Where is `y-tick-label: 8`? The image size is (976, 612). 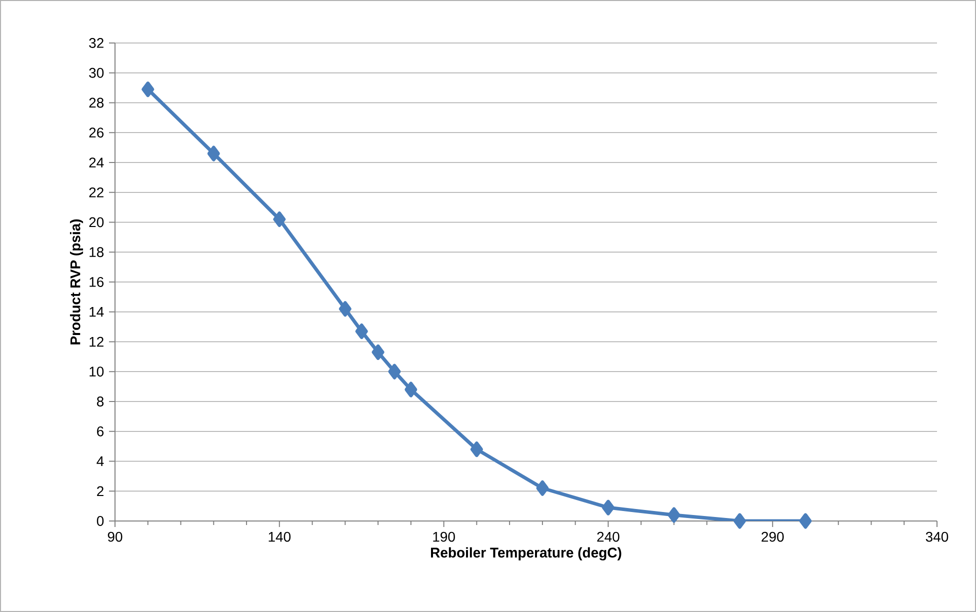 y-tick-label: 8 is located at coordinates (100, 401).